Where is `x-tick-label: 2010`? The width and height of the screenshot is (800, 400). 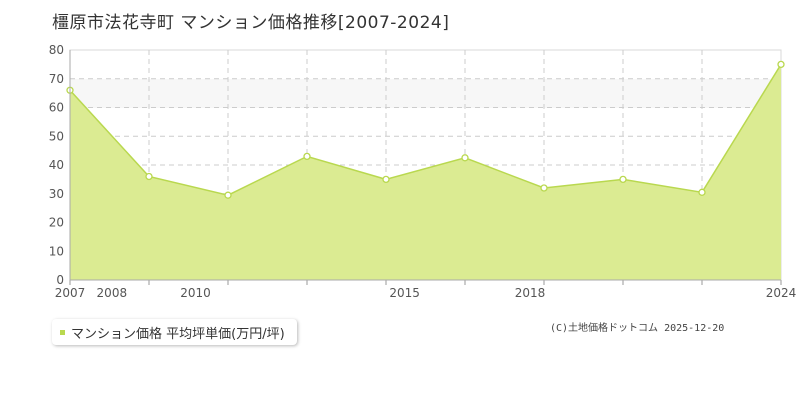
x-tick-label: 2010 is located at coordinates (195, 293).